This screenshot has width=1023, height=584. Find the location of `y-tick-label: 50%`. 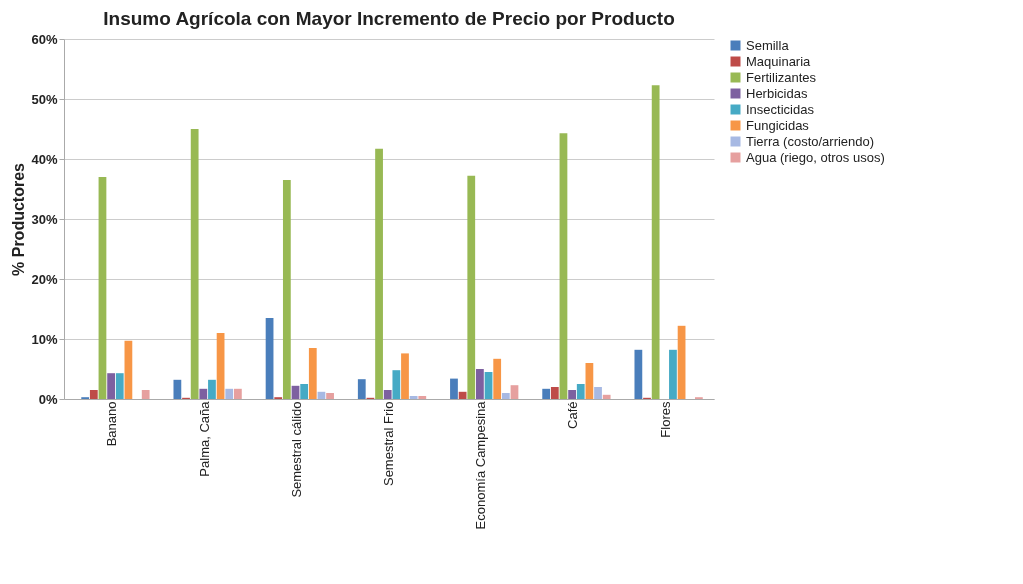

y-tick-label: 50% is located at coordinates (44, 99).